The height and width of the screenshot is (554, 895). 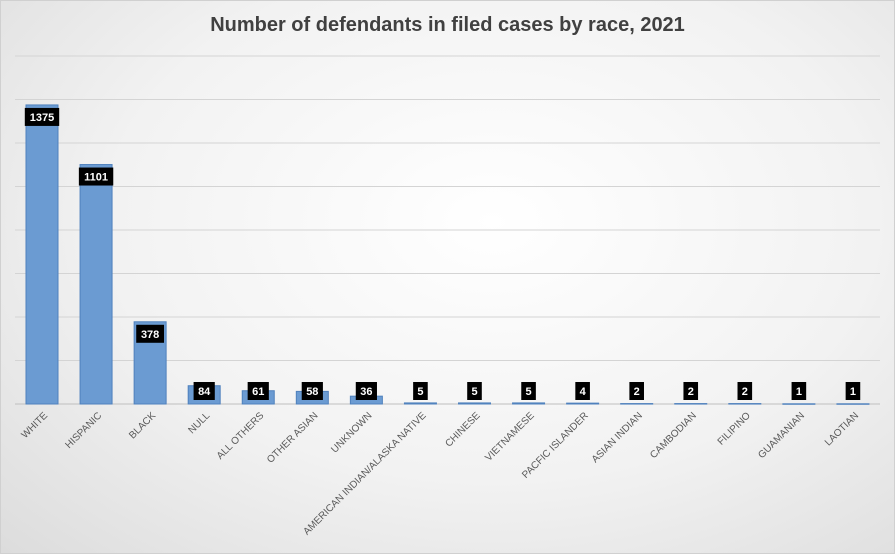 I want to click on x-tick-label: WHITE, so click(x=35, y=425).